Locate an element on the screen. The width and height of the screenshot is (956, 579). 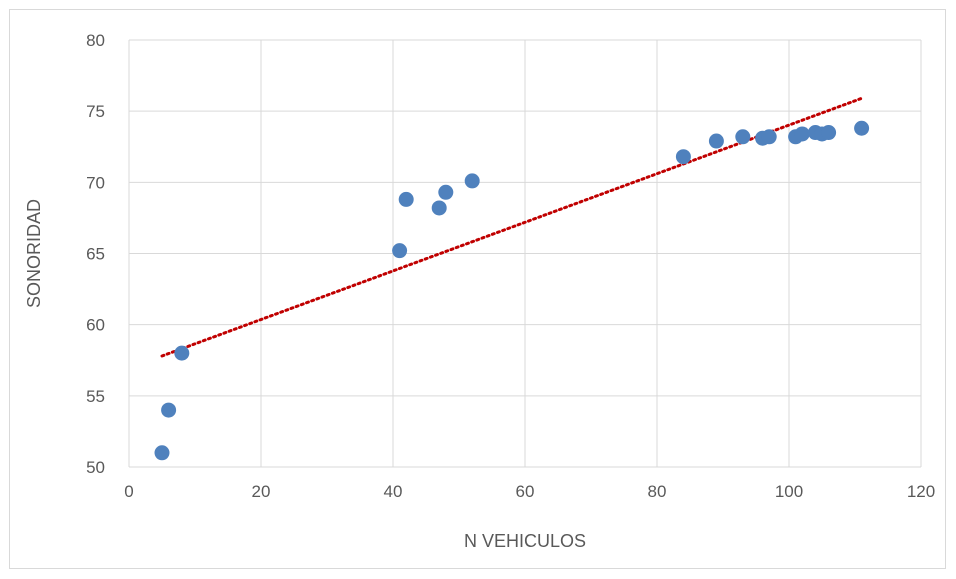
y-tick-label: 65 is located at coordinates (95, 254).